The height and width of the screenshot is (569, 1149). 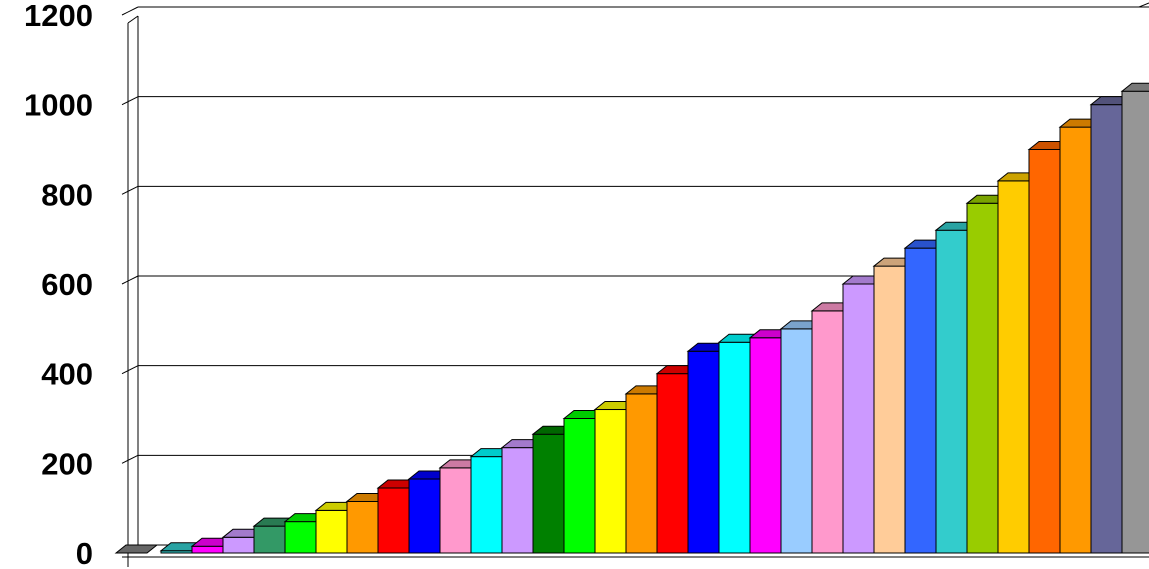 I want to click on y-tick-label: 800, so click(x=67, y=194).